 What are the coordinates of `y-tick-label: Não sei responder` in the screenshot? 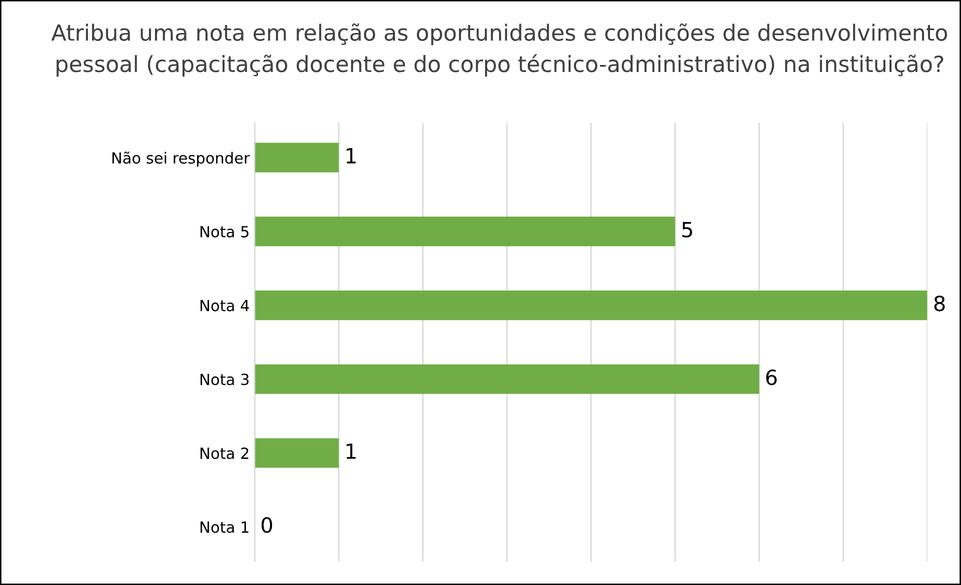 It's located at (181, 159).